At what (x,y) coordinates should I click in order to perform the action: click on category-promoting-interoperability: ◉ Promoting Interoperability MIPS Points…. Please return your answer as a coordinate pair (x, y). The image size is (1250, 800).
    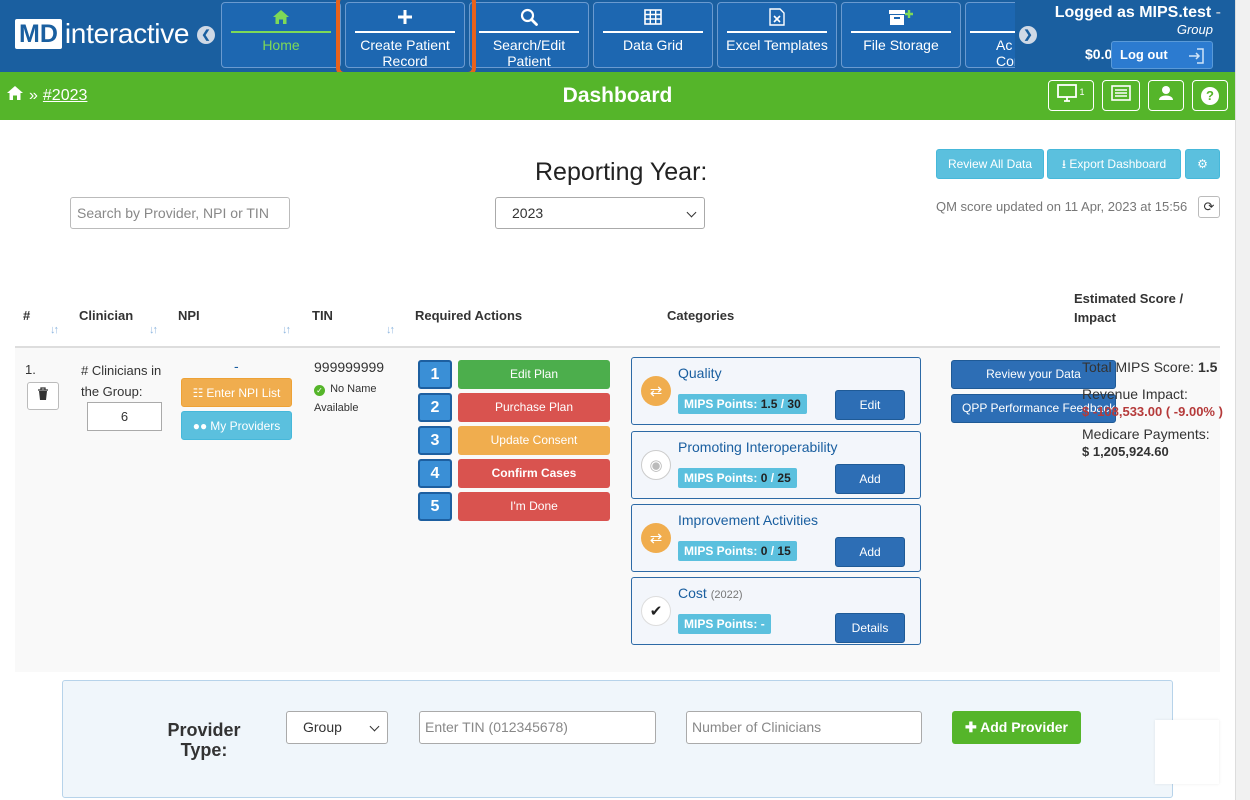
    Looking at the image, I should click on (776, 465).